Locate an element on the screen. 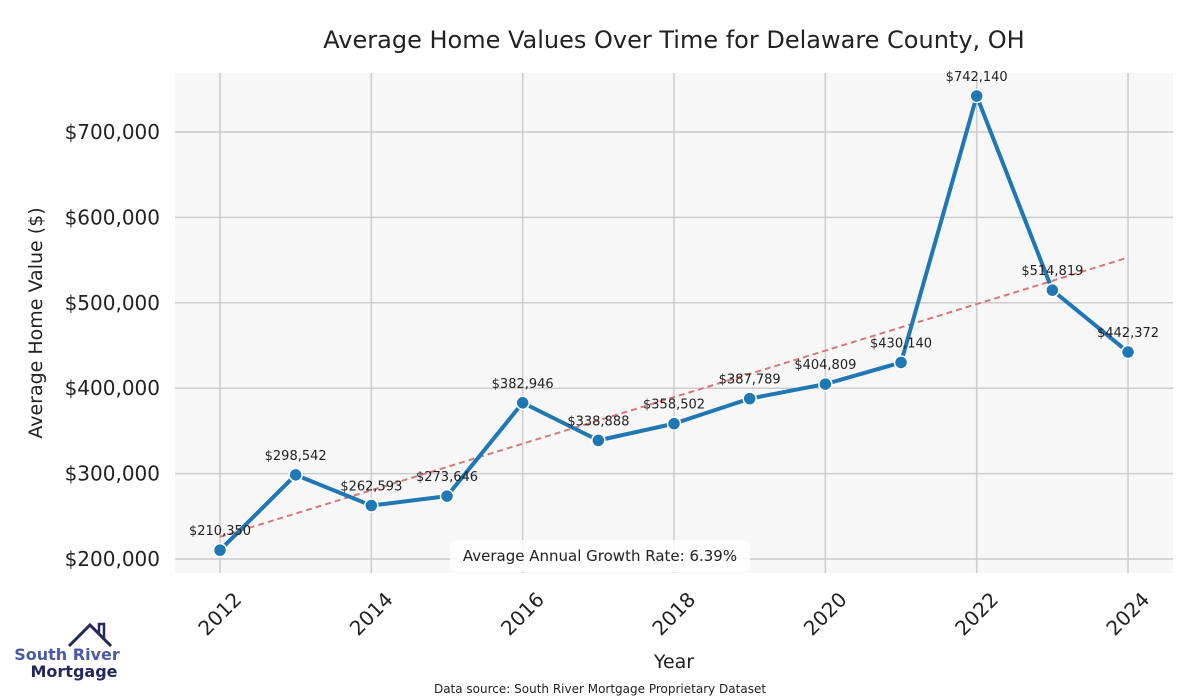 This screenshot has height=700, width=1200. data-label: $210,350 is located at coordinates (220, 531).